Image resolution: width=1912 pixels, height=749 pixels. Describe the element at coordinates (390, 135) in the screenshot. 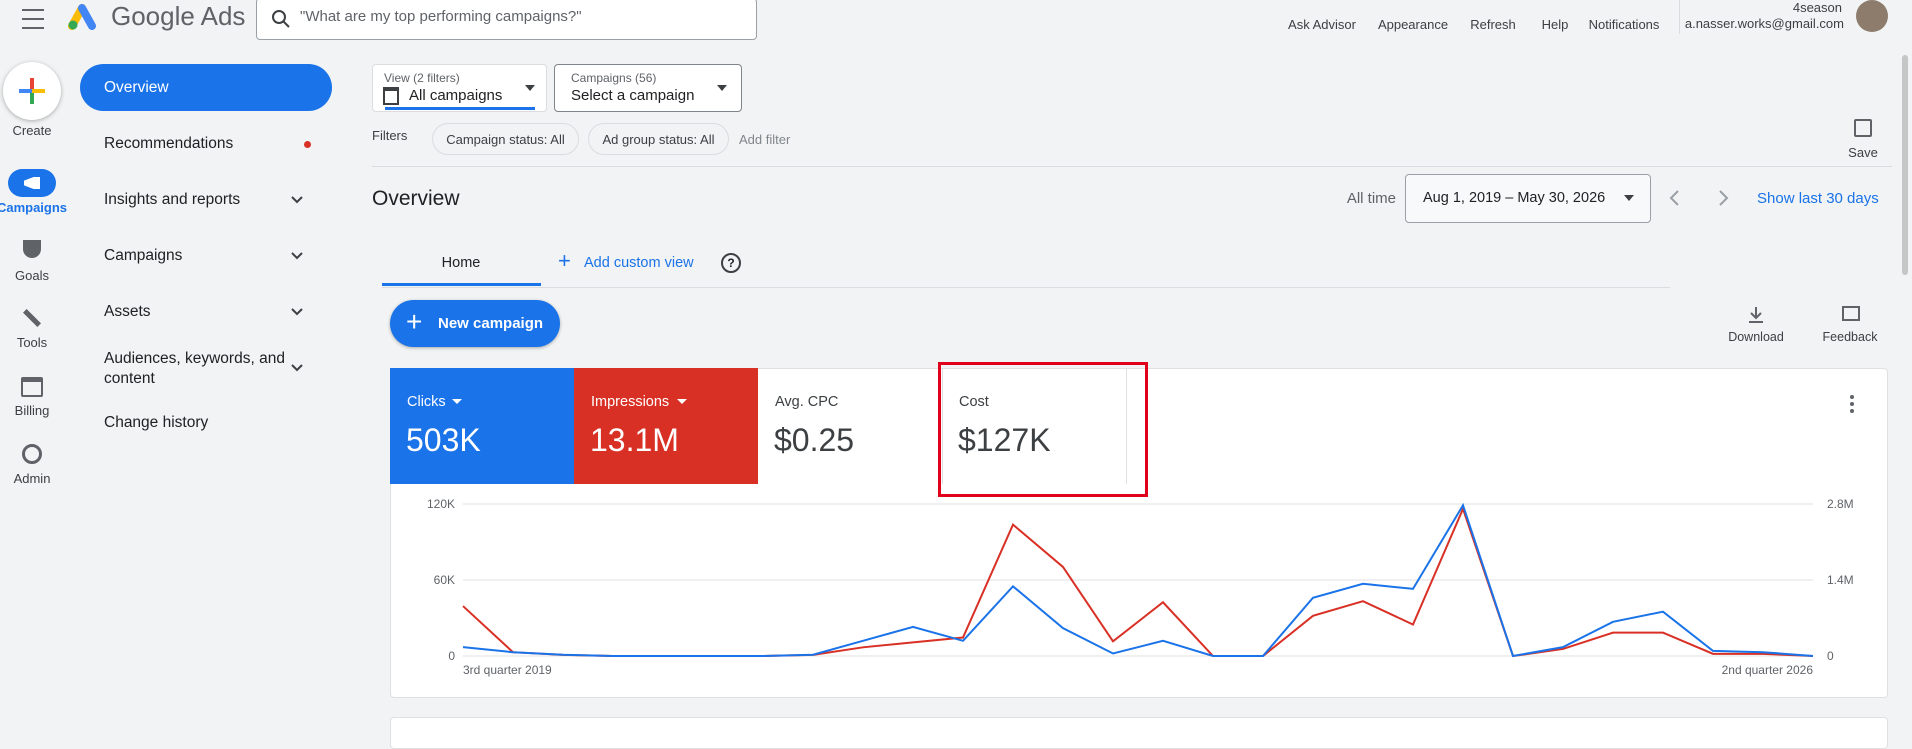

I see `filters-label: Filters` at that location.